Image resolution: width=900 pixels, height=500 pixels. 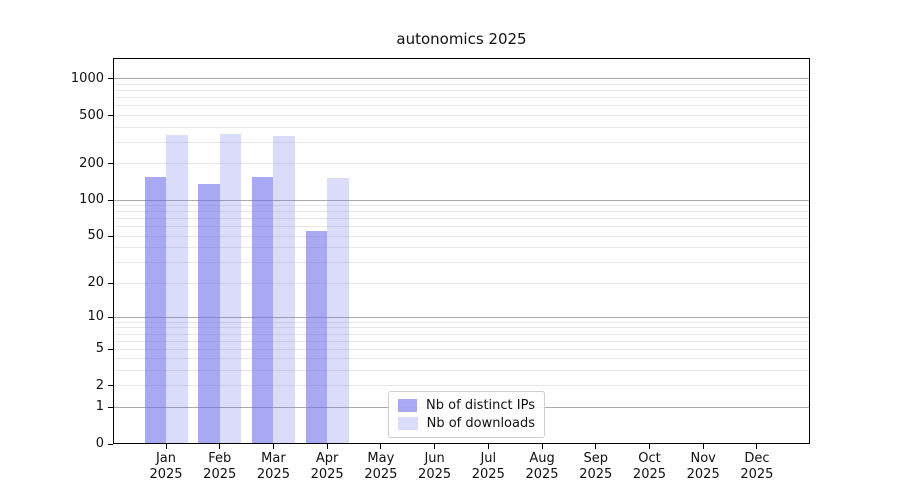 I want to click on legend-label-distinct-ips: Nb of distinct IPs, so click(x=480, y=405).